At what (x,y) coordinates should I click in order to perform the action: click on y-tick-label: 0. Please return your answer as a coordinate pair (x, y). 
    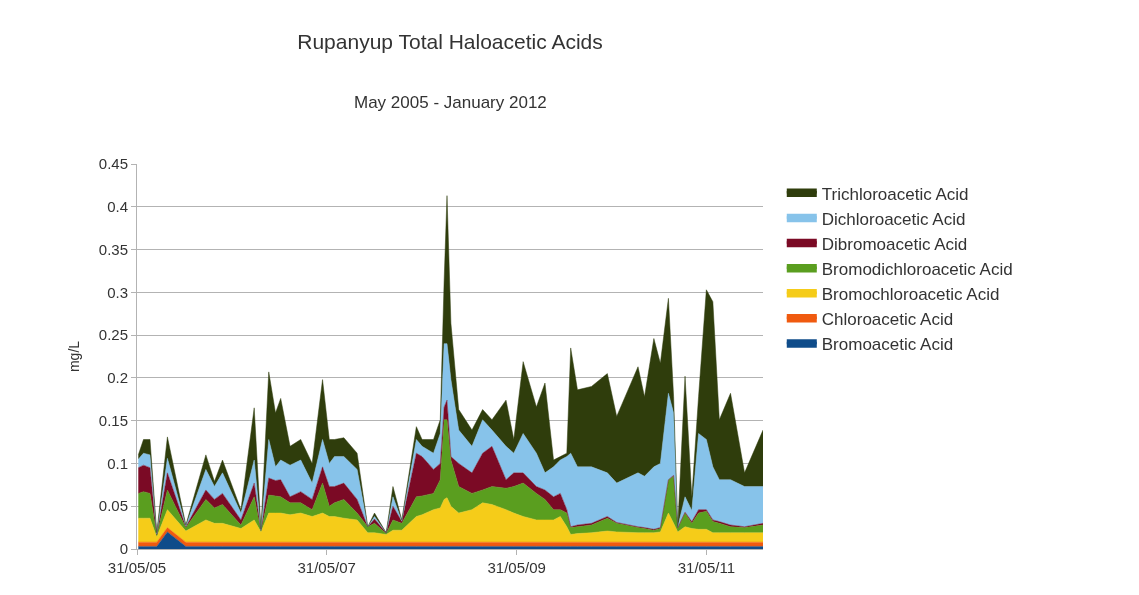
    Looking at the image, I should click on (123, 549).